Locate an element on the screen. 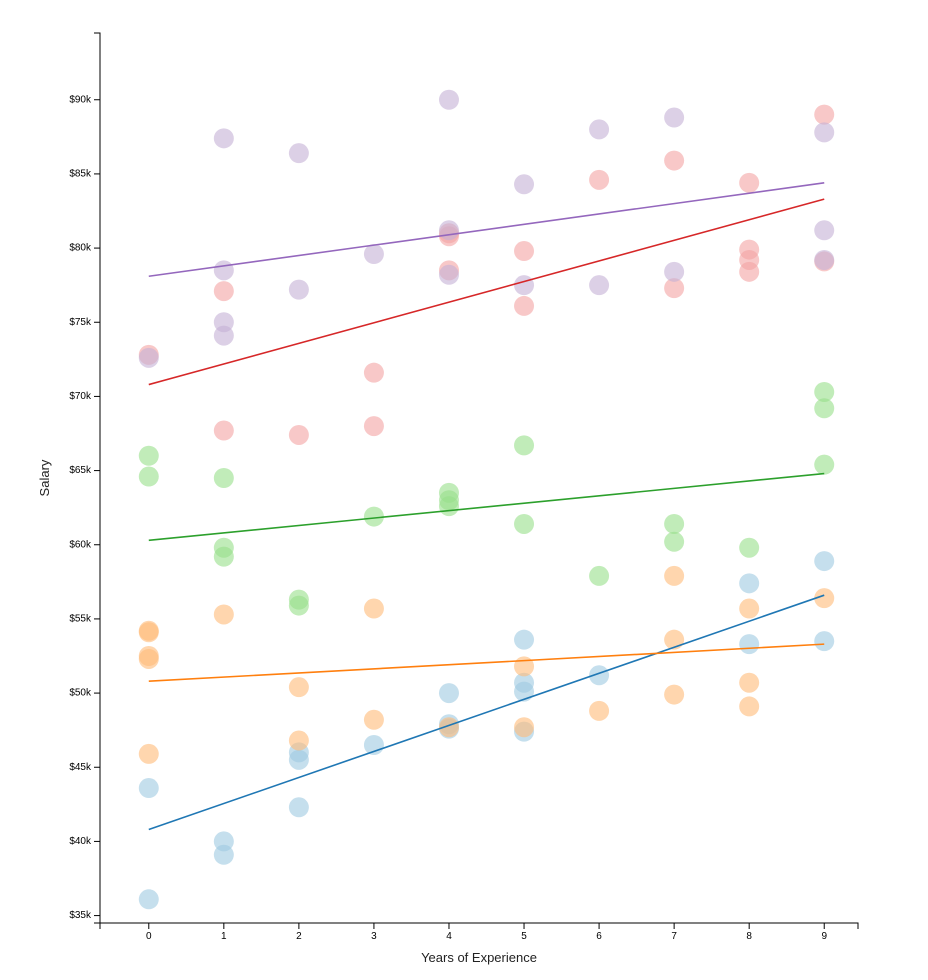  y-tick-label: $85k is located at coordinates (80, 174).